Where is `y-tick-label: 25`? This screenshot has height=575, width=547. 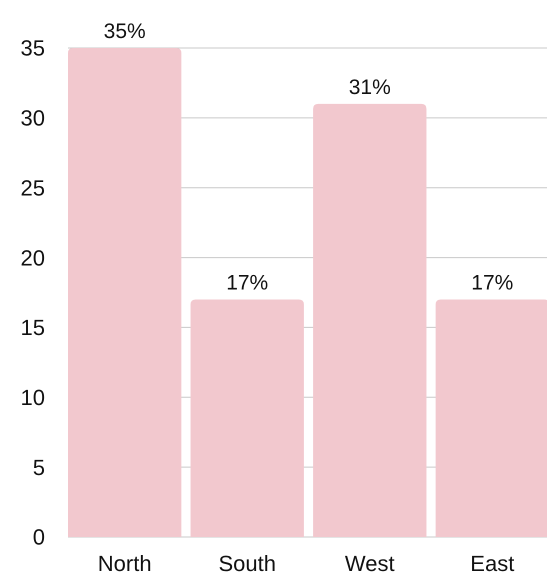
y-tick-label: 25 is located at coordinates (32, 187).